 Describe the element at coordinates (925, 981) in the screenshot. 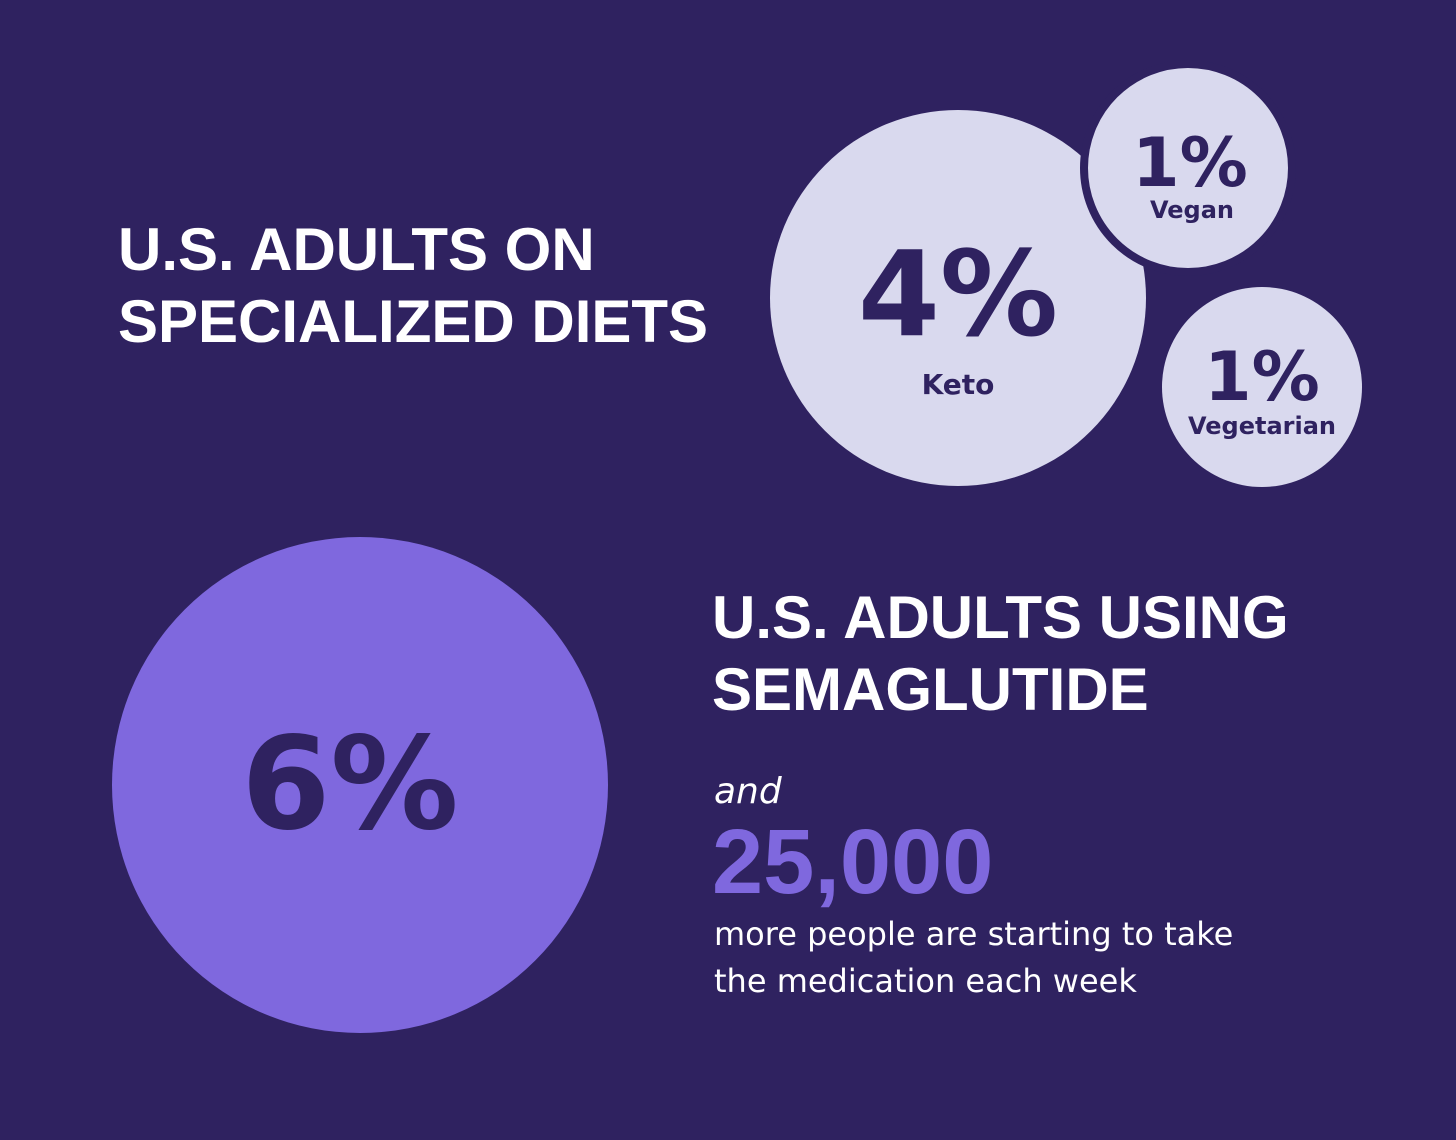

I see `description: the medication each week` at that location.